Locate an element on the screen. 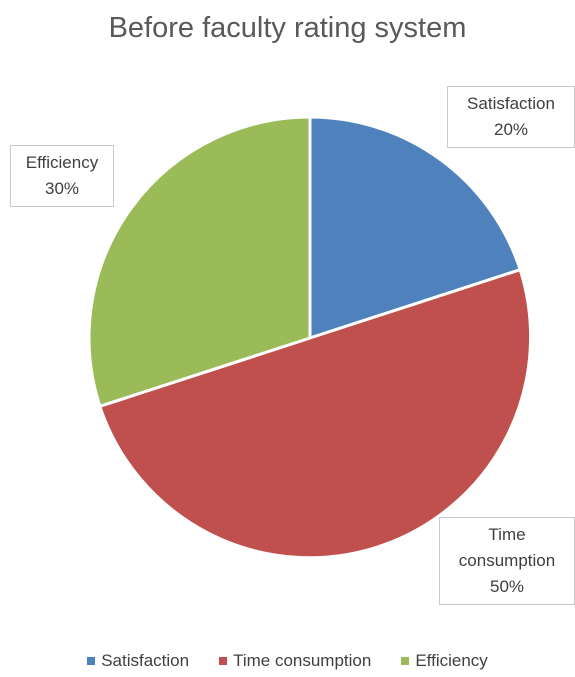 Image resolution: width=575 pixels, height=677 pixels. data-label-satisfaction: Satisfaction 20% is located at coordinates (511, 117).